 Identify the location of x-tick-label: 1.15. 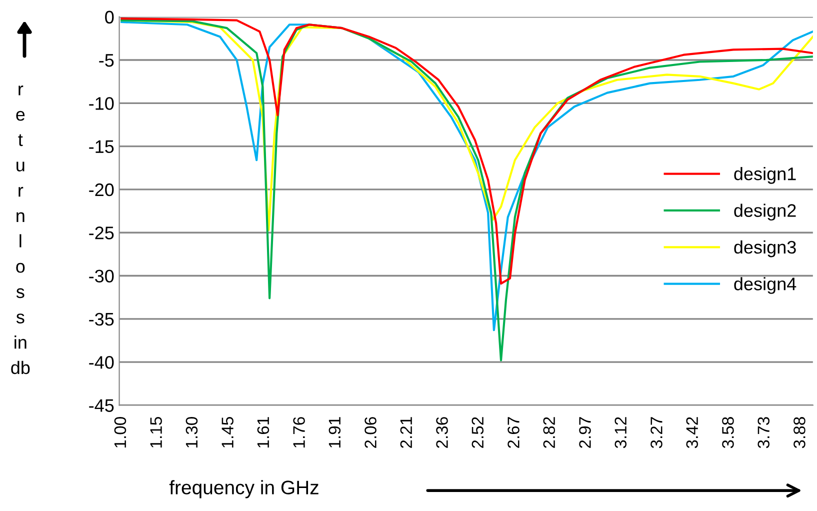
(156, 432).